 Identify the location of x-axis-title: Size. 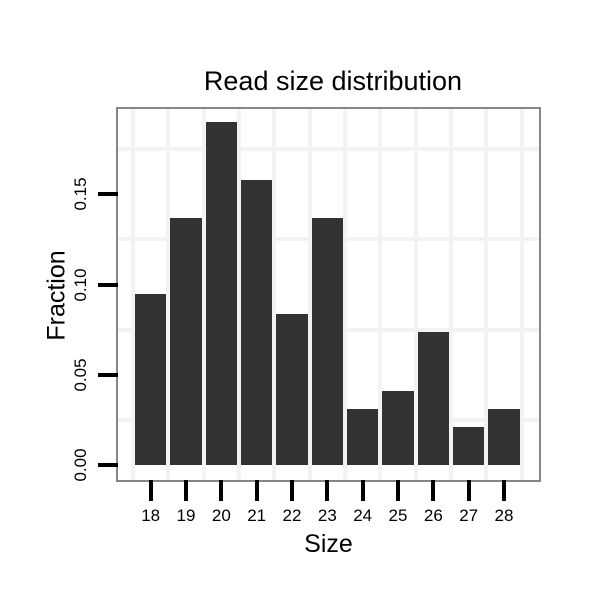
(328, 544).